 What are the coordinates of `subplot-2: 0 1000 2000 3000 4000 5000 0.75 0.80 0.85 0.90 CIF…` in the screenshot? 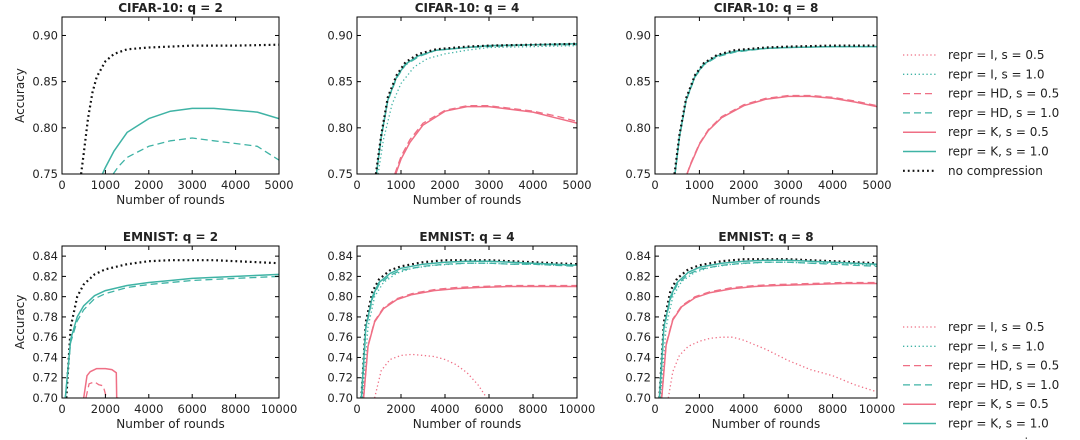 It's located at (459, 104).